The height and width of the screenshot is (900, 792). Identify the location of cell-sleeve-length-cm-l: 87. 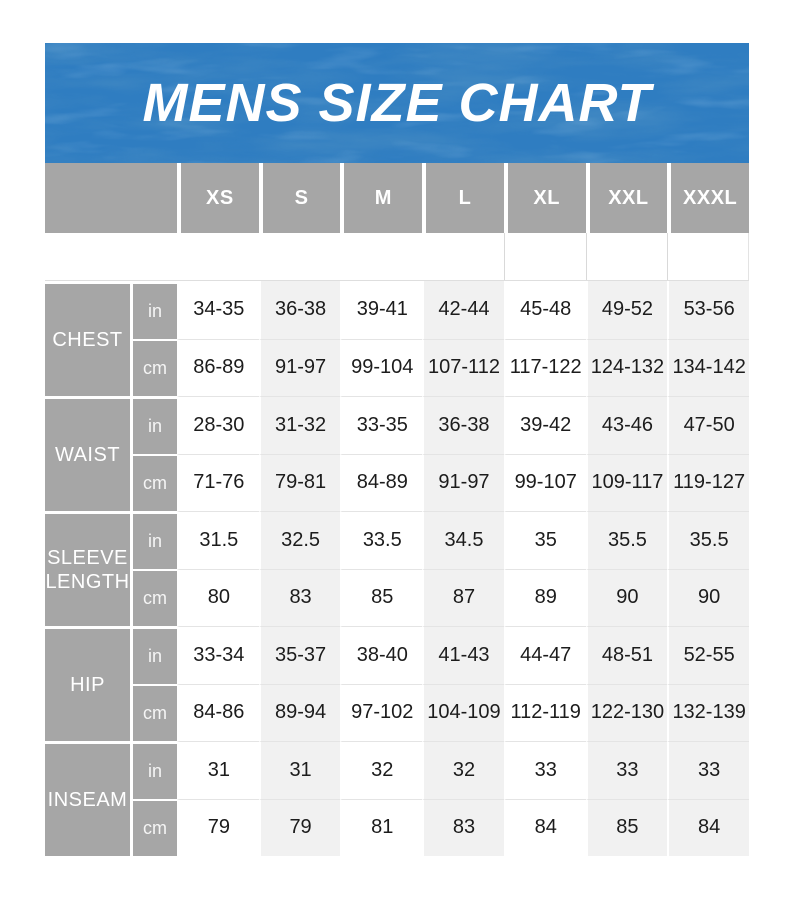
(463, 597).